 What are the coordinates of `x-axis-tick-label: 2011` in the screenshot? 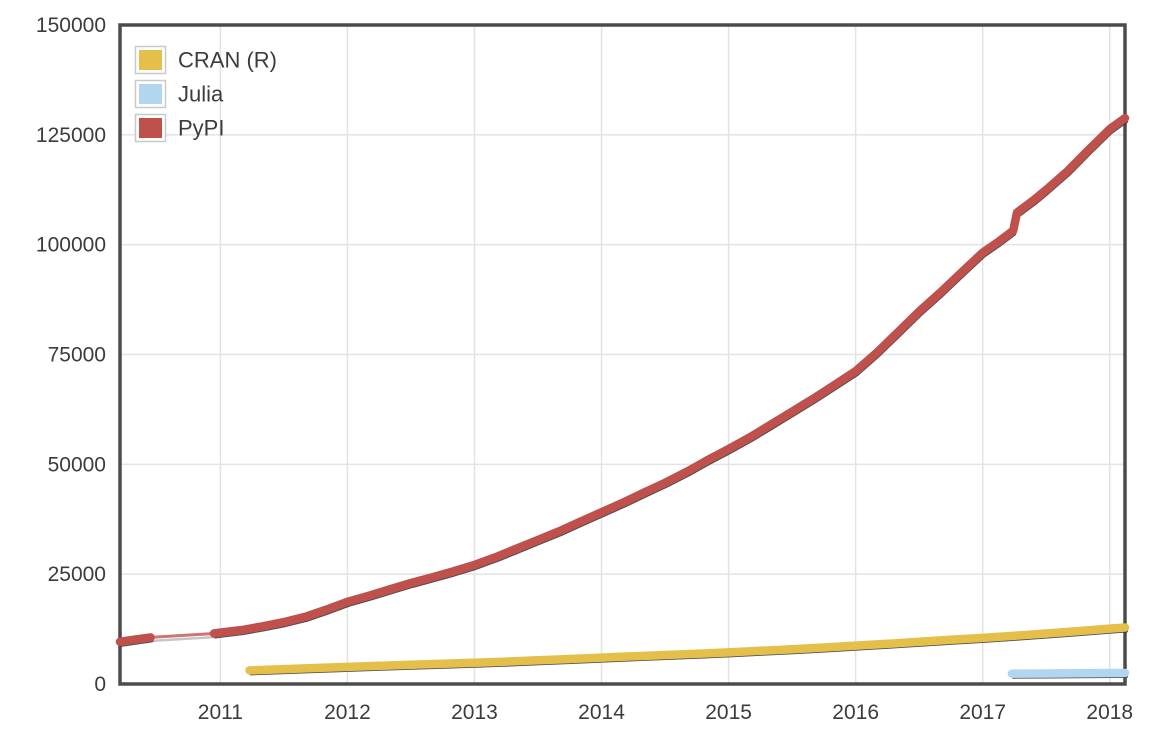 It's located at (220, 712).